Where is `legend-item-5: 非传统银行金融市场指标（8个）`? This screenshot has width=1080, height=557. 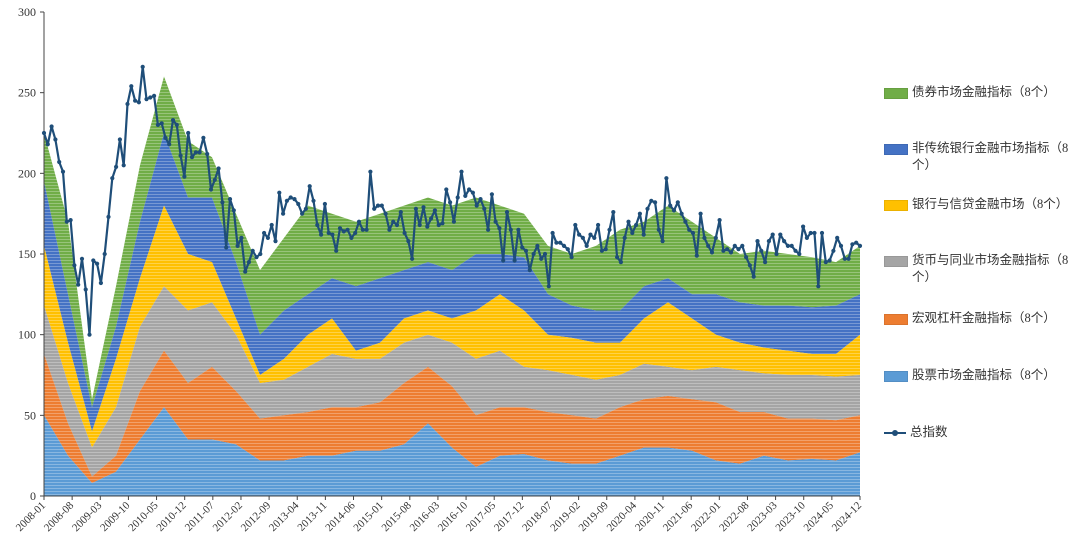
legend-item-5: 非传统银行金融市场指标（8个） is located at coordinates (982, 157).